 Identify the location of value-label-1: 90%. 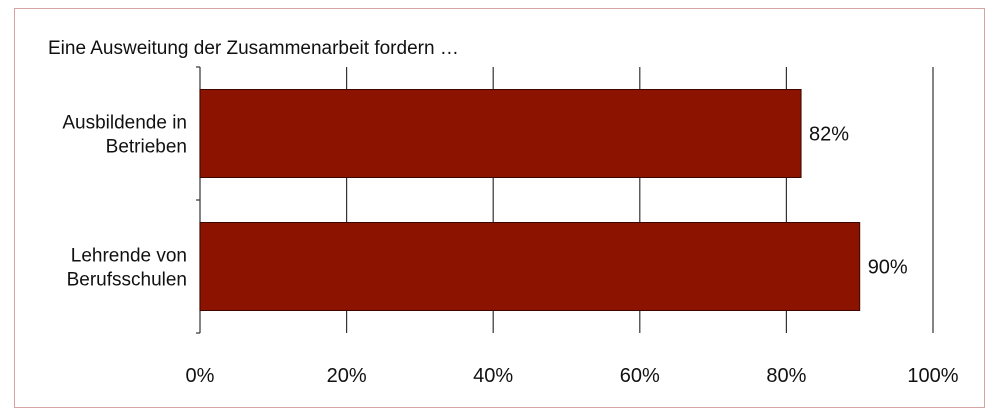
(888, 268).